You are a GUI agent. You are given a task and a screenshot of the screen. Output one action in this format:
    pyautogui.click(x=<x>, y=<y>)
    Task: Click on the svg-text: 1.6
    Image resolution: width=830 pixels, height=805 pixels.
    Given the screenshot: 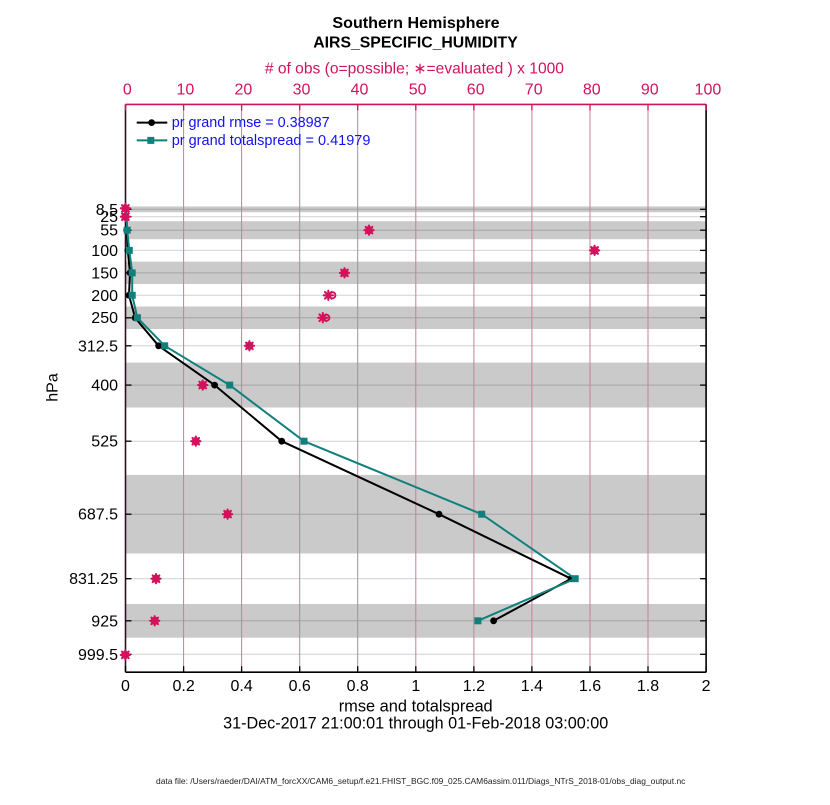 What is the action you would take?
    pyautogui.click(x=590, y=686)
    